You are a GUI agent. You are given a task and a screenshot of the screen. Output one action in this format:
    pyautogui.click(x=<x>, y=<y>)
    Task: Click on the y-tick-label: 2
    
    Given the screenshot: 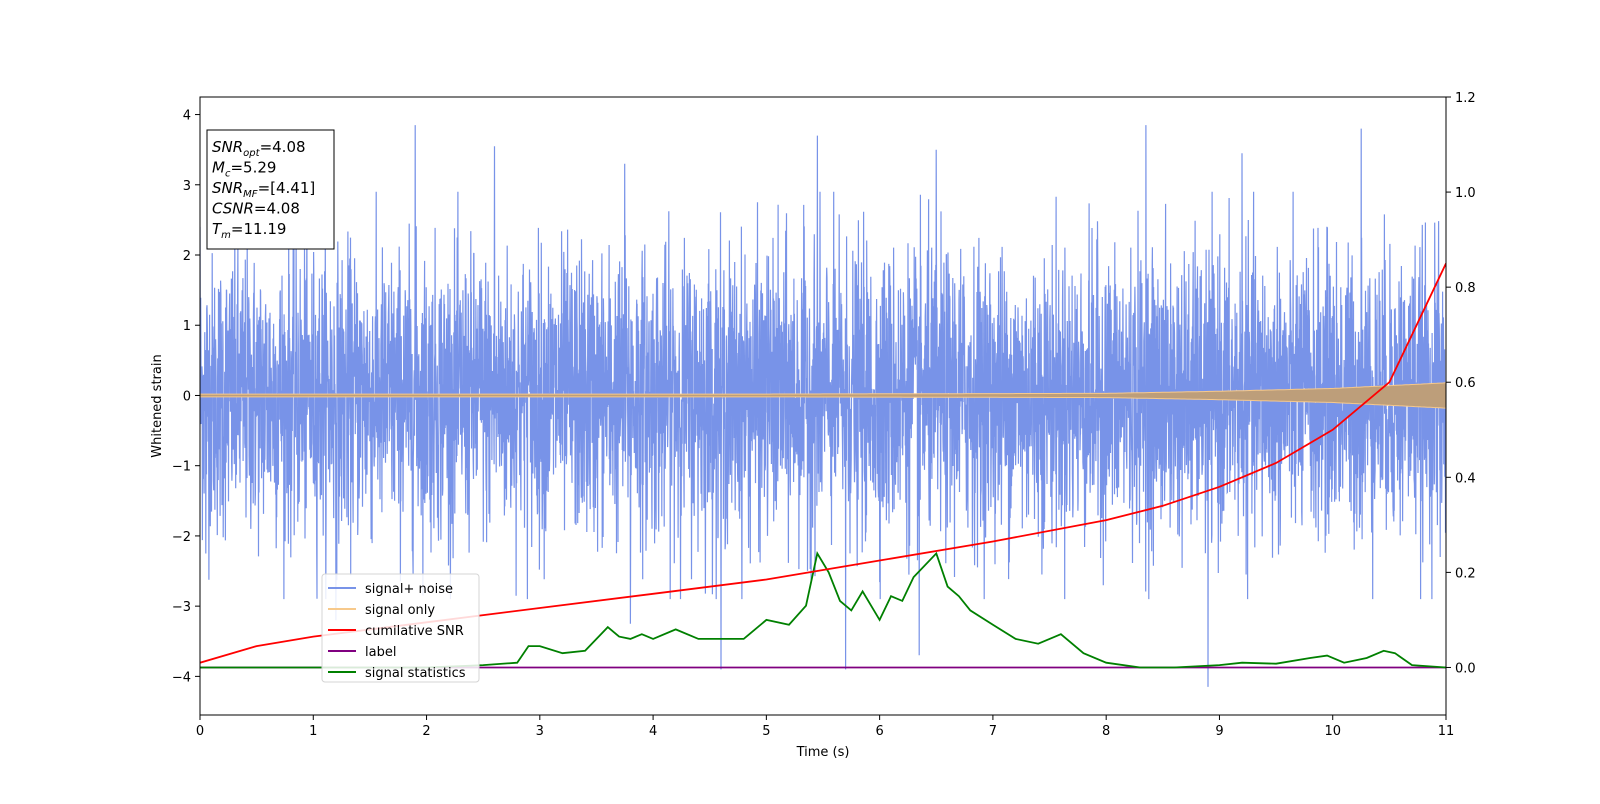 What is the action you would take?
    pyautogui.click(x=187, y=256)
    